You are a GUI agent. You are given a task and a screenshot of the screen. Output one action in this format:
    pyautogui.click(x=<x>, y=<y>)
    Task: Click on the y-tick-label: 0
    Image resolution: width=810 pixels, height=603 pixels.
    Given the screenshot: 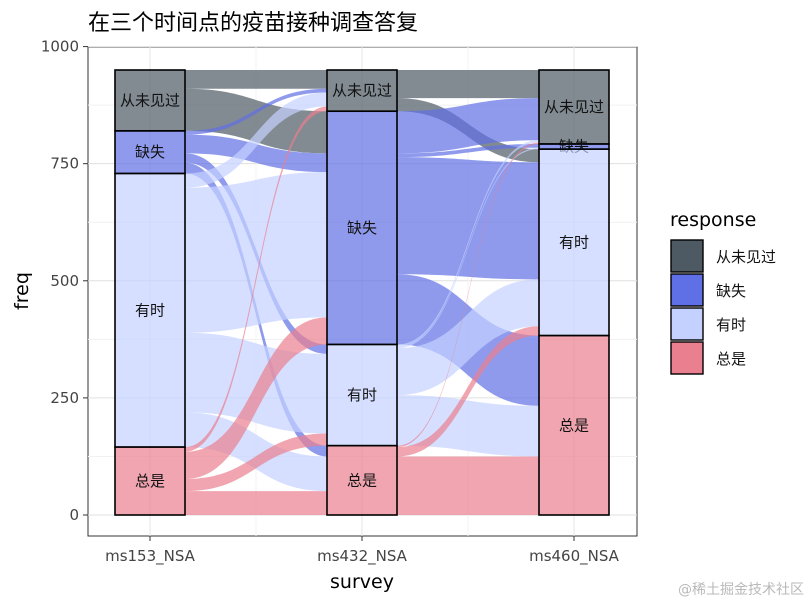 What is the action you would take?
    pyautogui.click(x=74, y=515)
    